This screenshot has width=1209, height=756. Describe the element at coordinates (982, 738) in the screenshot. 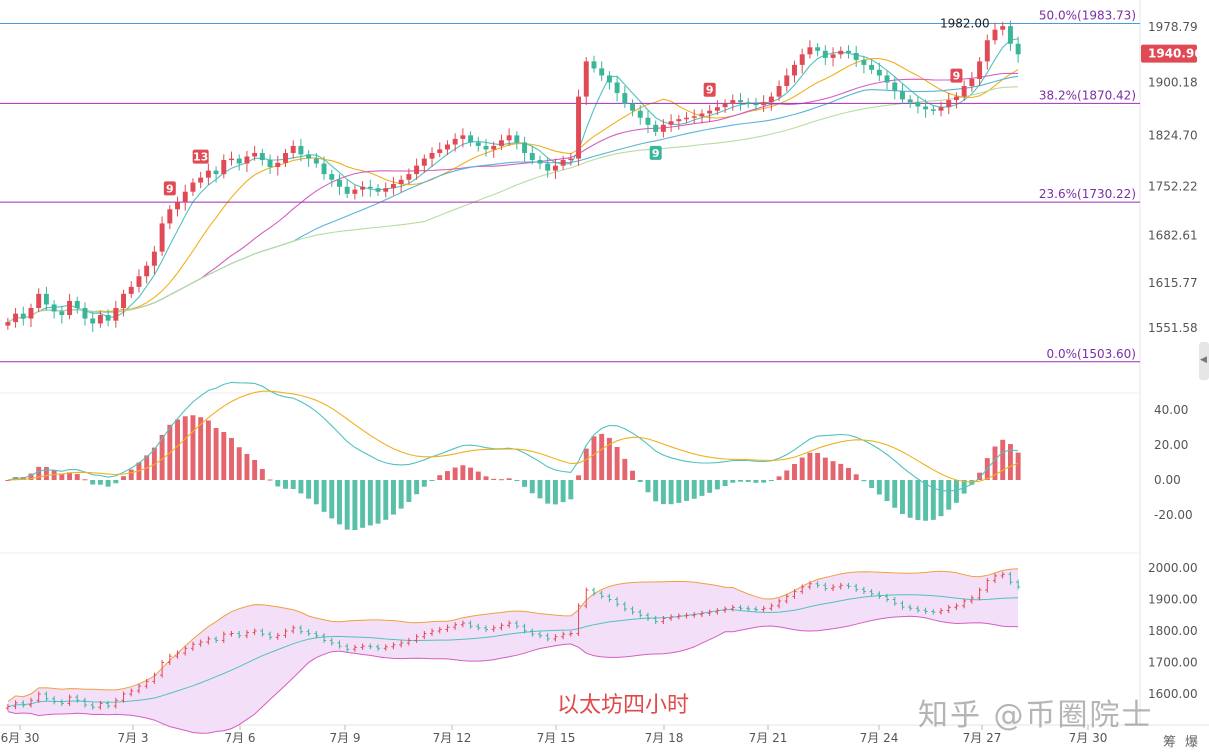

I see `time-tick-label: 7月 27` at that location.